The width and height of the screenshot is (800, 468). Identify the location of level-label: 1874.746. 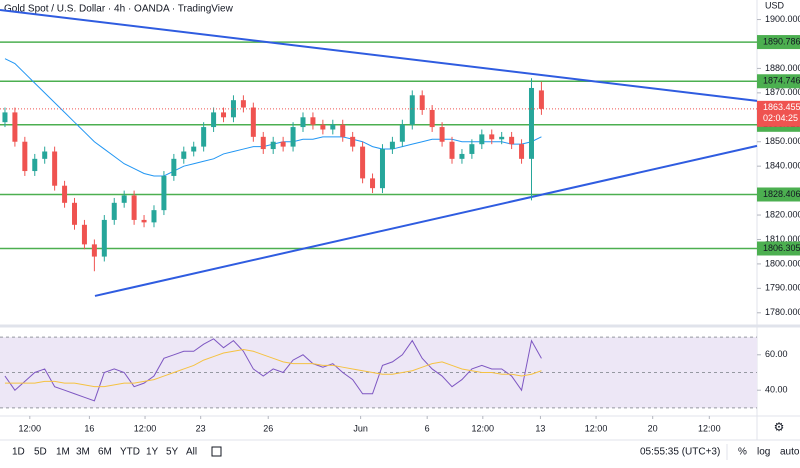
(781, 81).